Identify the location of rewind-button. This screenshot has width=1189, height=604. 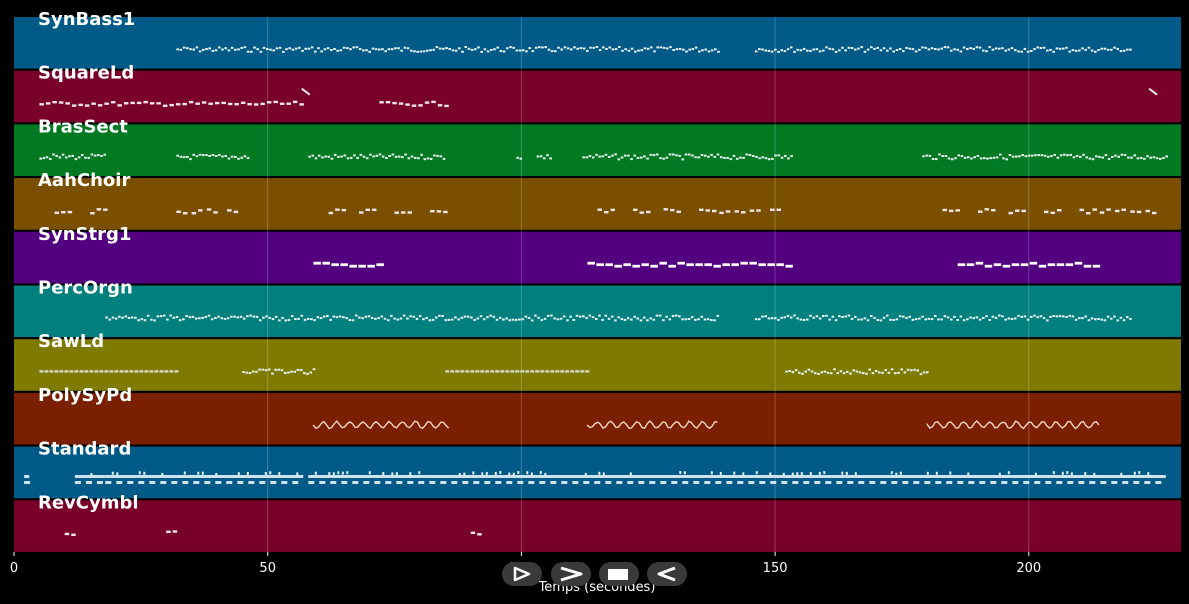
(667, 574).